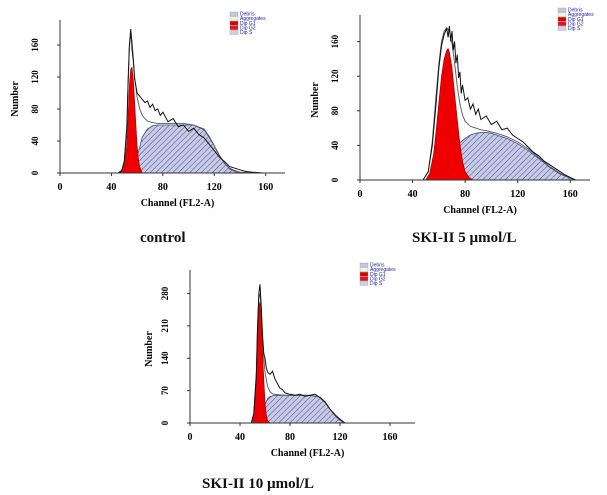 This screenshot has width=607, height=495. What do you see at coordinates (165, 391) in the screenshot?
I see `y-tick-label: 70` at bounding box center [165, 391].